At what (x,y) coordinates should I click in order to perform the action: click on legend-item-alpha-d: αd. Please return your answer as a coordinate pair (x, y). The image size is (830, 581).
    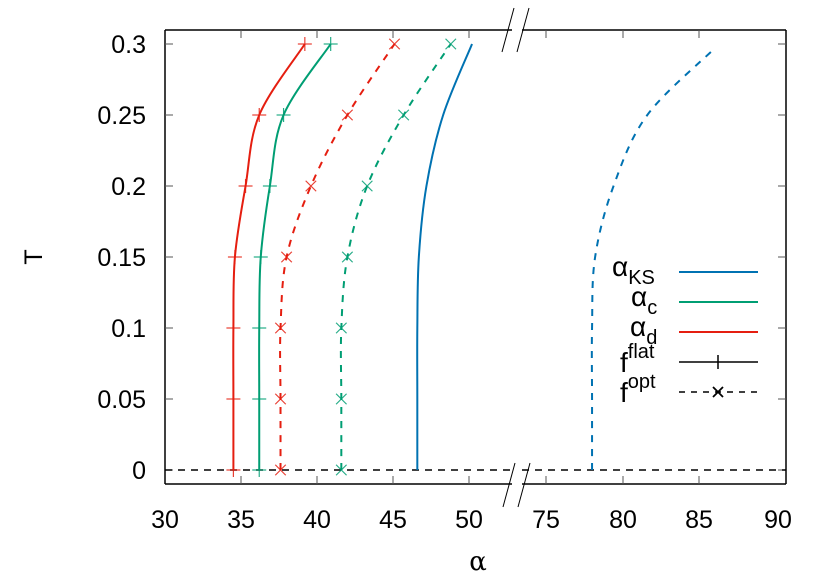
    Looking at the image, I should click on (694, 330).